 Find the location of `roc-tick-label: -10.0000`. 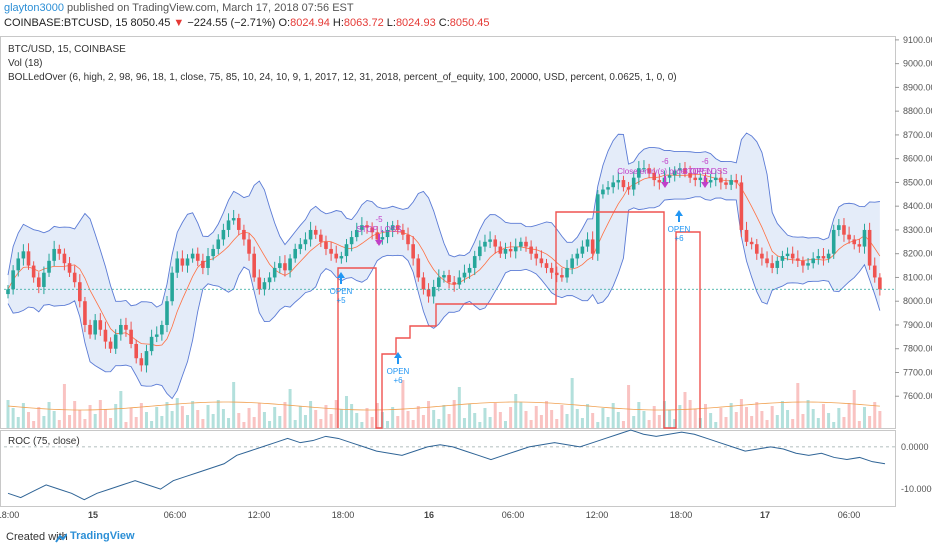

roc-tick-label: -10.0000 is located at coordinates (916, 489).